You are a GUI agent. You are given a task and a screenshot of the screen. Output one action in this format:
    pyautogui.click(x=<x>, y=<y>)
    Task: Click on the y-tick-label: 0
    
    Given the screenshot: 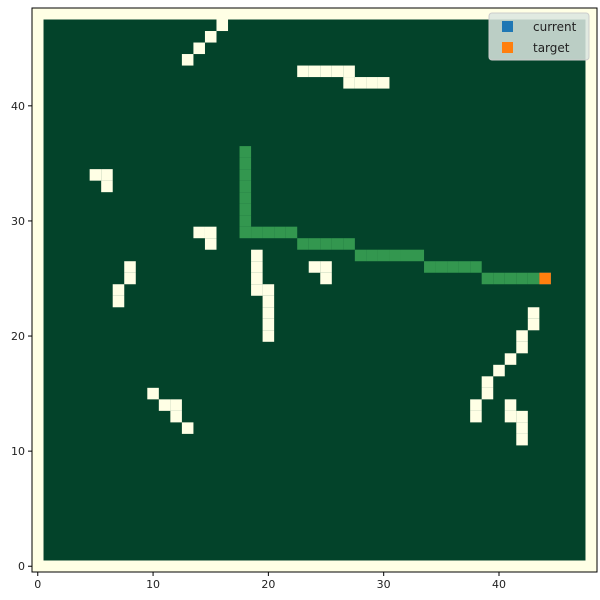 What is the action you would take?
    pyautogui.click(x=21, y=566)
    